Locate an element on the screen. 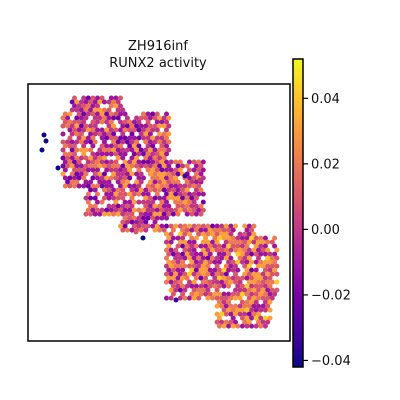  colorbar-tick-label: 0.00 is located at coordinates (325, 230).